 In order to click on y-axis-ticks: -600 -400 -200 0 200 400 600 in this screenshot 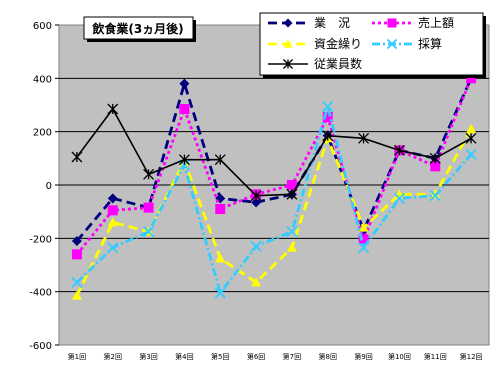, I will do `click(44, 186)`.